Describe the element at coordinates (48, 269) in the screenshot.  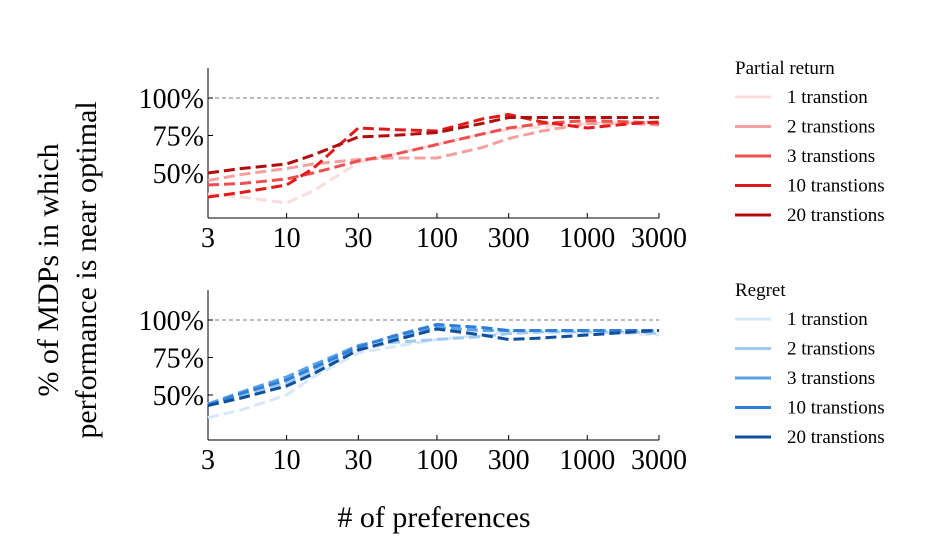
I see `y-axis-label-line-1: % of MDPs in which` at that location.